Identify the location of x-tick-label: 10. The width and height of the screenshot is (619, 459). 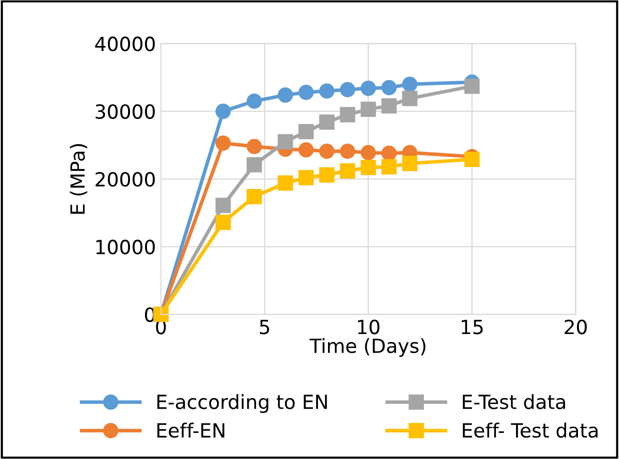
(369, 327).